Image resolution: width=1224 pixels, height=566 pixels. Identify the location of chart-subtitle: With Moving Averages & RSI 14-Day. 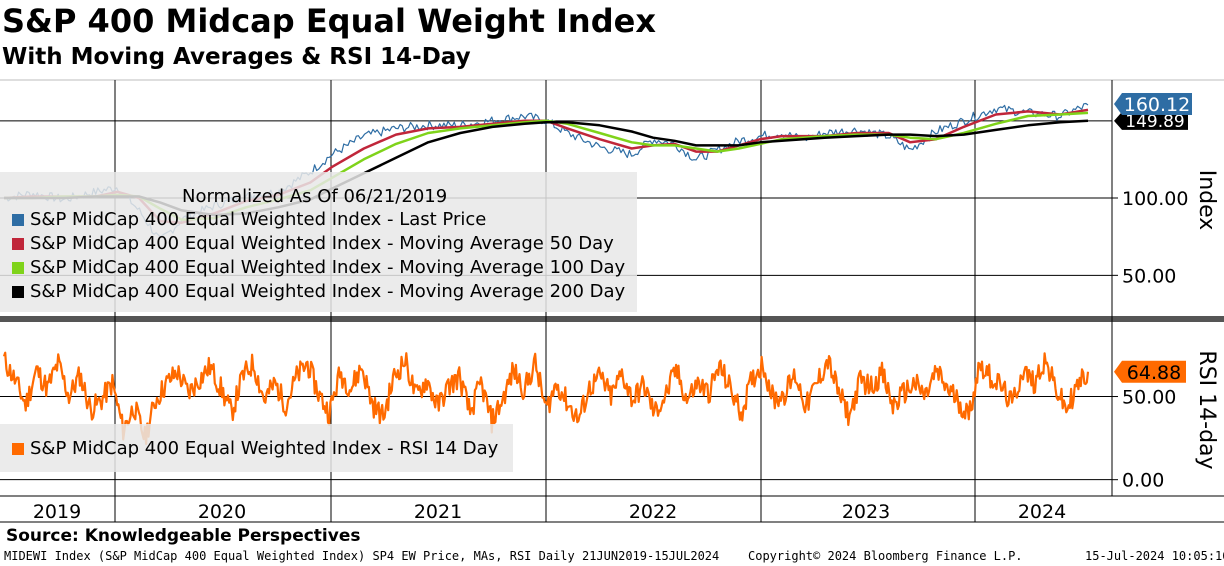
(236, 57).